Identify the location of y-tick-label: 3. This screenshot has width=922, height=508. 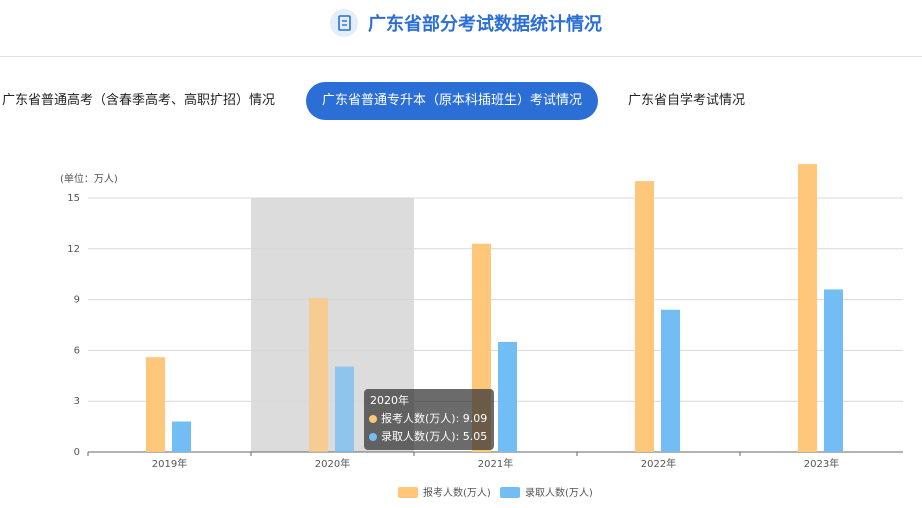
(77, 401).